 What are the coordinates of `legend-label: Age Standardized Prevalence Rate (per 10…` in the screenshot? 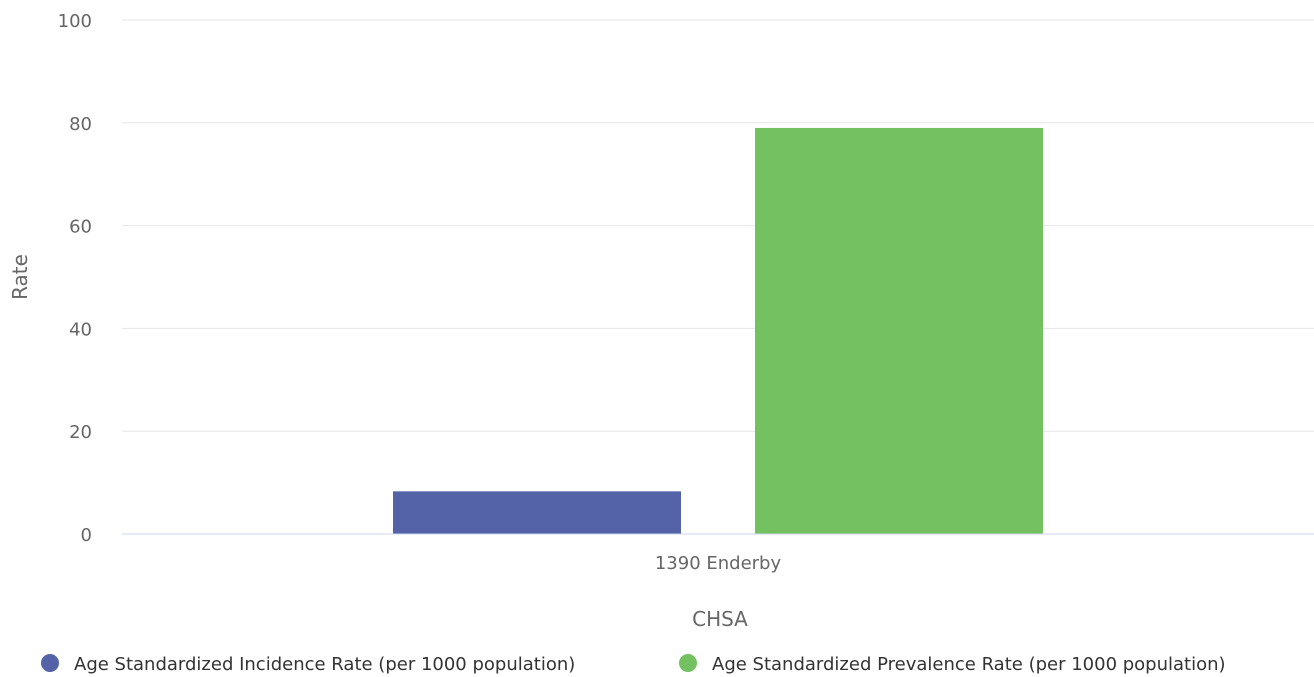 It's located at (969, 664).